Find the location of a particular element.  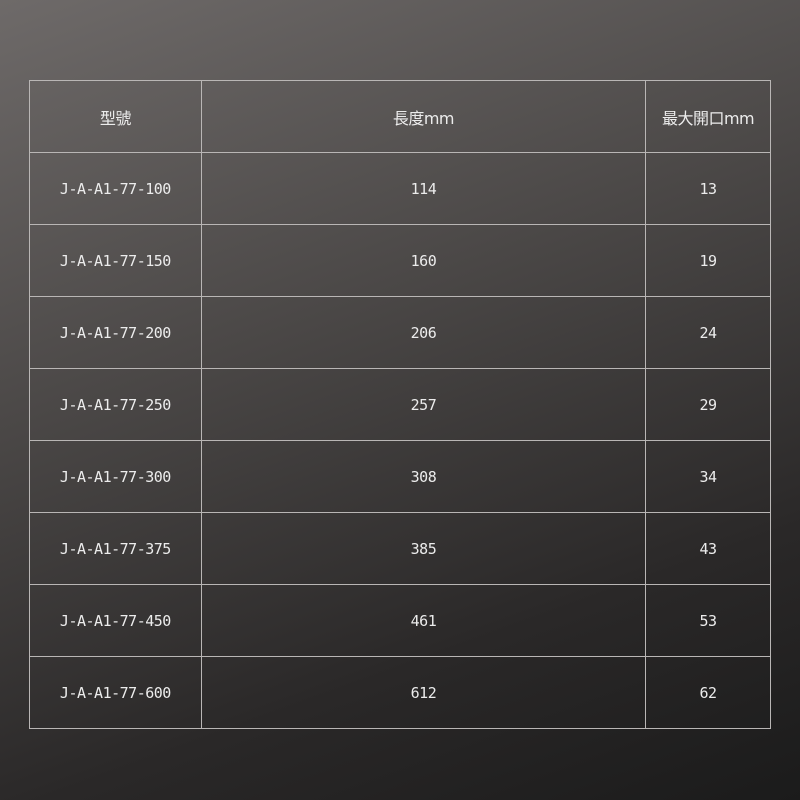

table-row: J-A-A1-77-250 257 29 is located at coordinates (400, 404).